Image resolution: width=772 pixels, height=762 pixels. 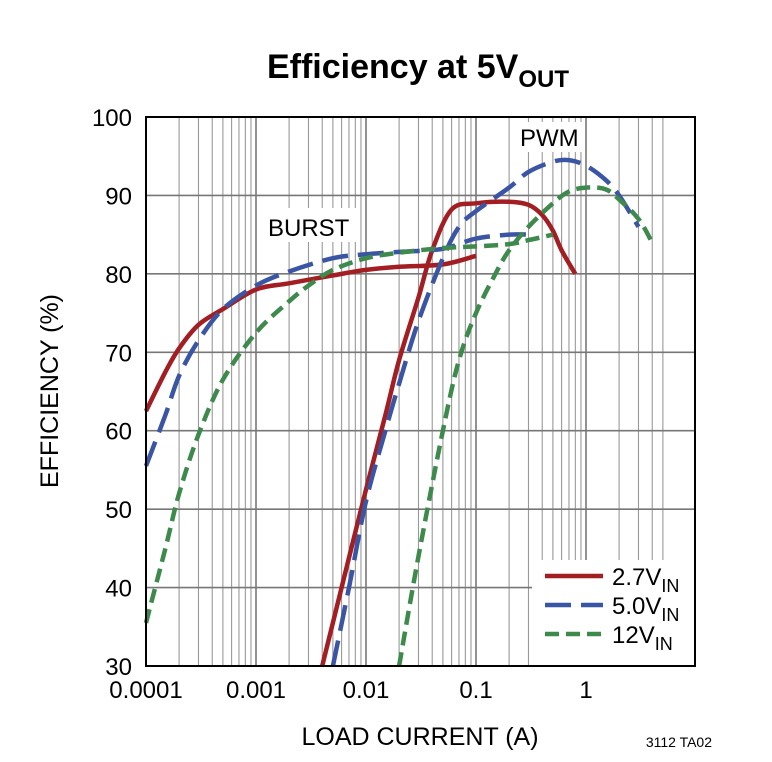 What do you see at coordinates (679, 742) in the screenshot?
I see `figure-code: 3112 TA02` at bounding box center [679, 742].